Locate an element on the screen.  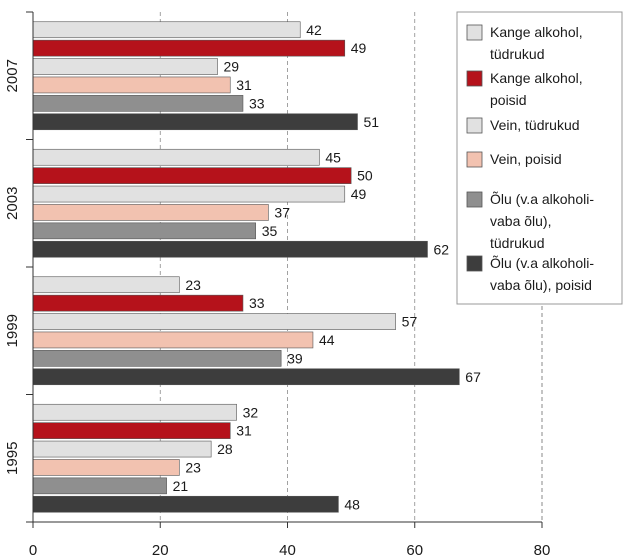
bar-value-label: 29 is located at coordinates (232, 67).